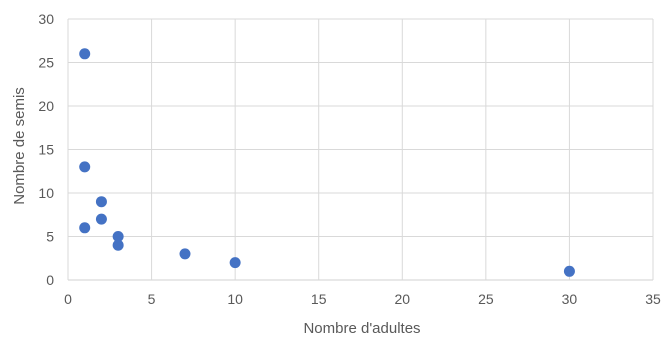  I want to click on x-tick-label: 35, so click(653, 299).